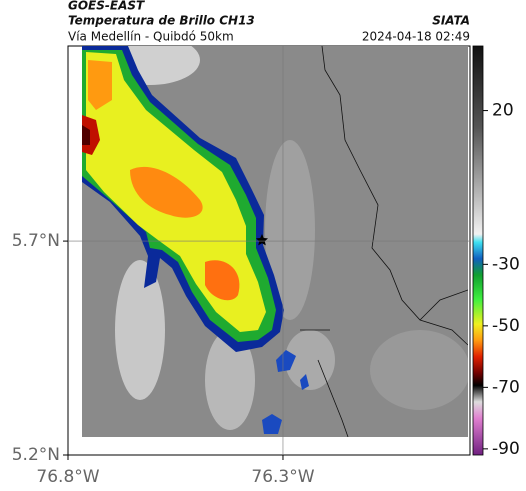  Describe the element at coordinates (506, 449) in the screenshot. I see `colorbar-tick-label: -90` at that location.